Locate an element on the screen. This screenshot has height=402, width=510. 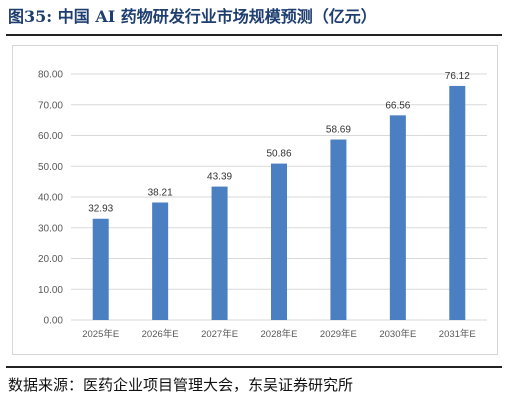
x-tick-label: 2025年E is located at coordinates (100, 334).